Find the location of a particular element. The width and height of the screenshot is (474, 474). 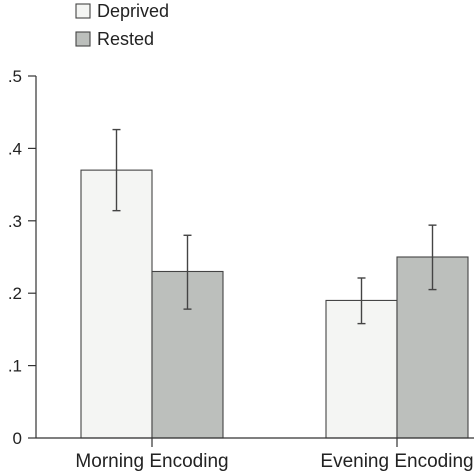

y-axis: 0 .1 .2 .3 .4 .5 is located at coordinates (22, 257).